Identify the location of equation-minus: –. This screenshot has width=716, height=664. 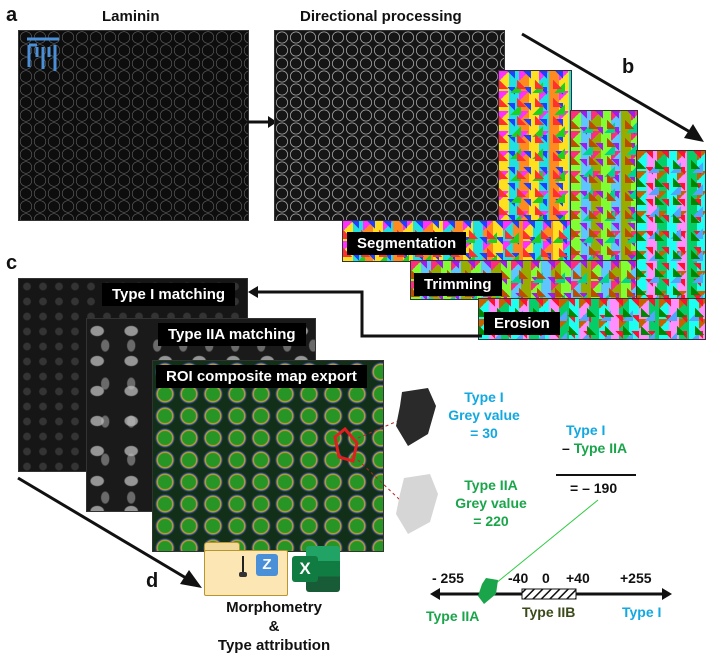
(568, 448).